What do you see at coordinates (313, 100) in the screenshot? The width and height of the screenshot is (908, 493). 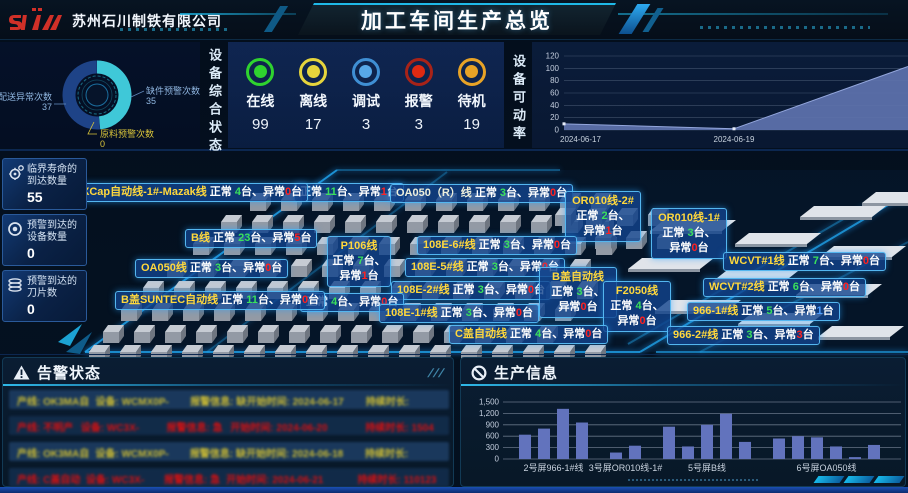 I see `state-label: 离线` at bounding box center [313, 100].